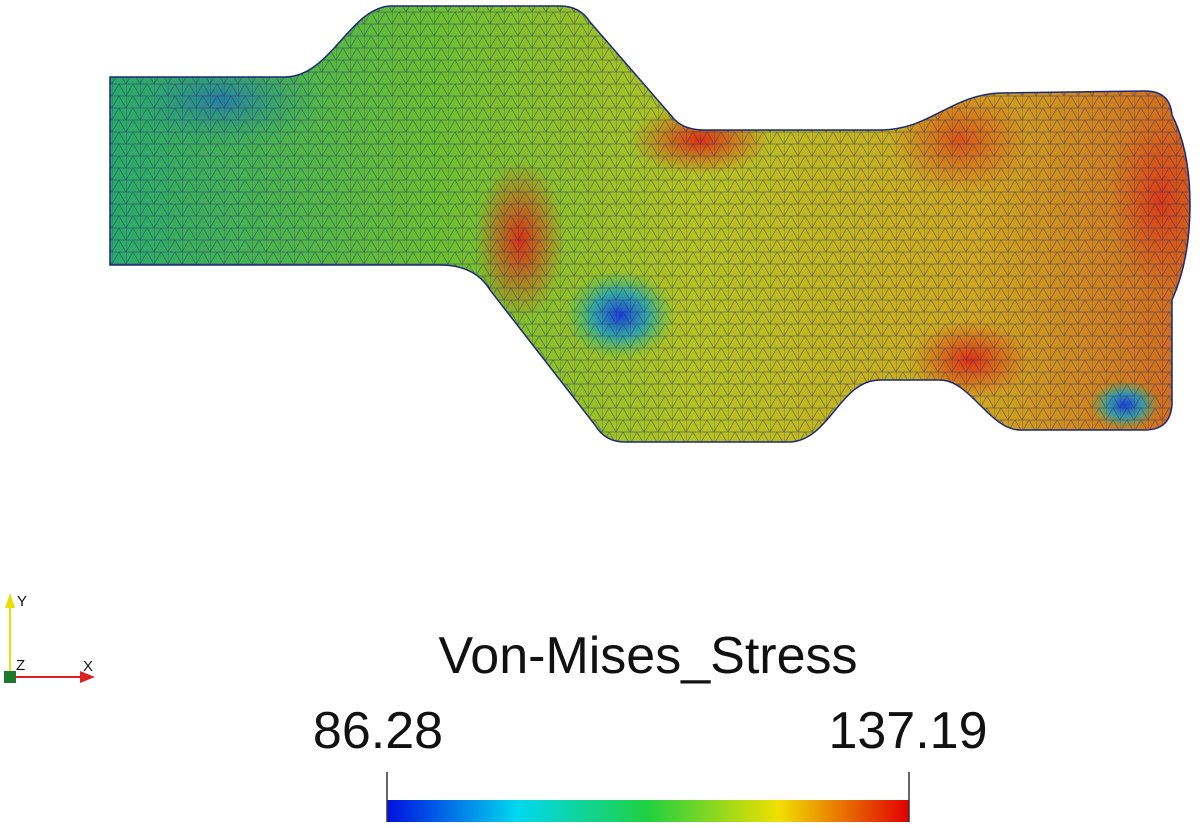 This screenshot has width=1200, height=828. I want to click on z-axis-marker, so click(10, 677).